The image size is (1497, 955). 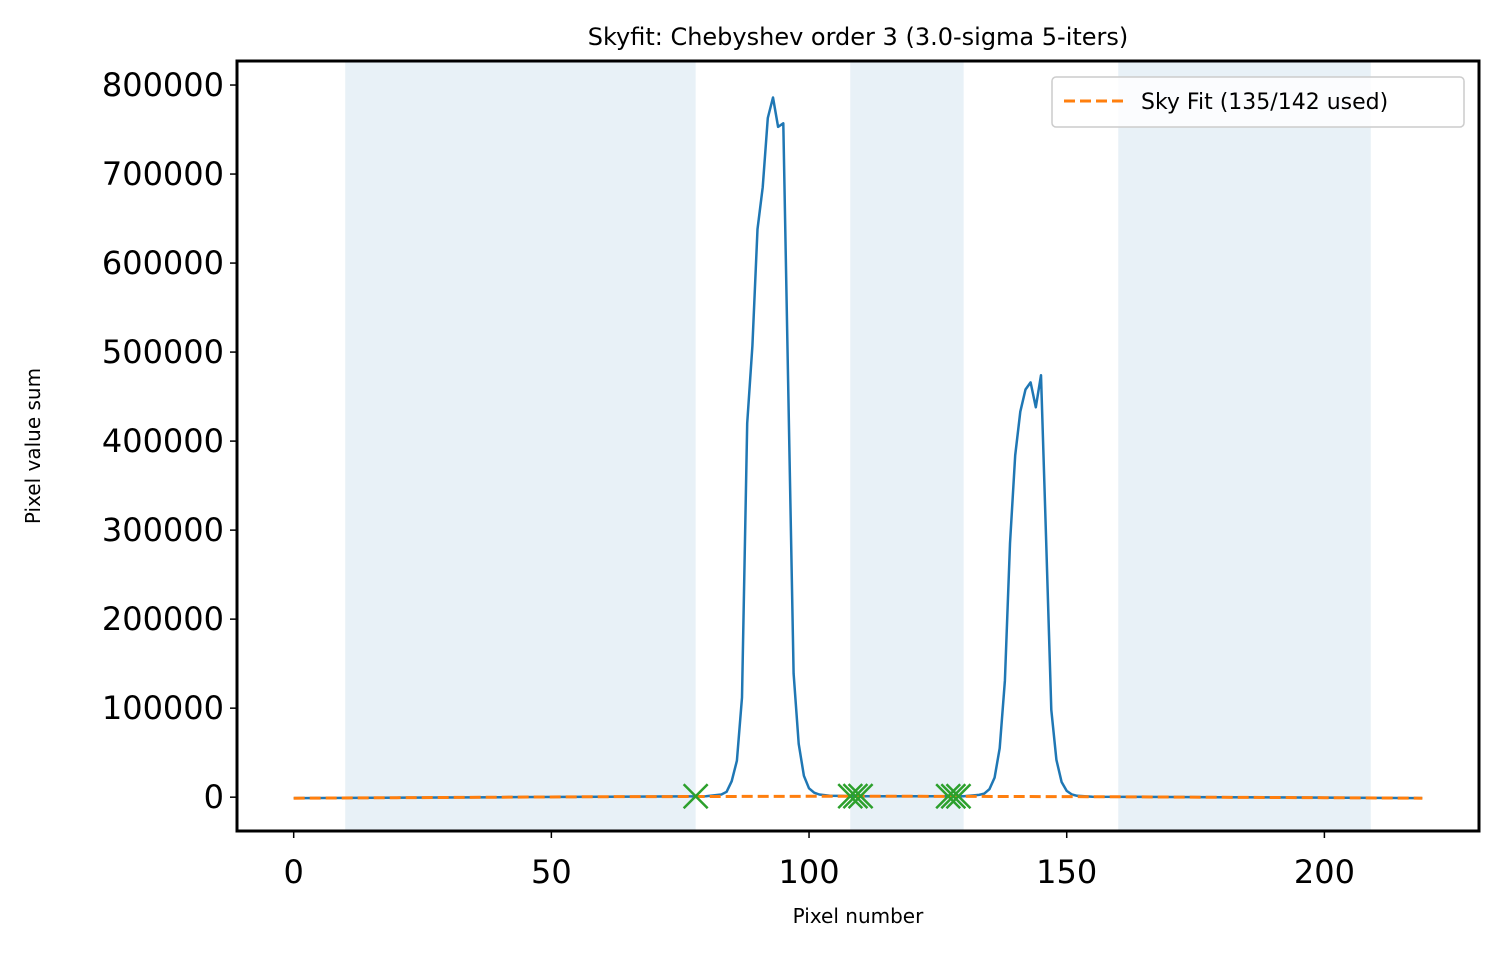 I want to click on x-axis: 0 50 100 150 200, so click(x=819, y=861).